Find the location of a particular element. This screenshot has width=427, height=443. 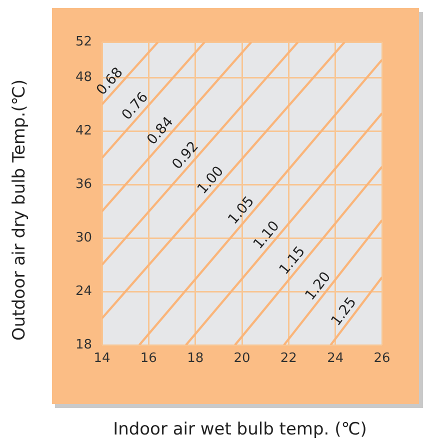

x-tick-label: 26 is located at coordinates (382, 358).